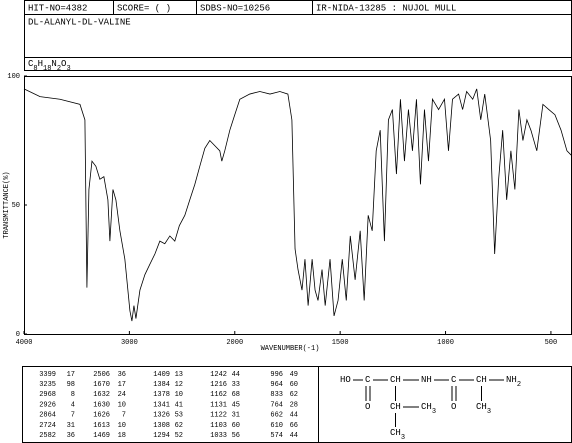 The width and height of the screenshot is (572, 443). Describe the element at coordinates (236, 405) in the screenshot. I see `peak-transmittance: 45` at that location.